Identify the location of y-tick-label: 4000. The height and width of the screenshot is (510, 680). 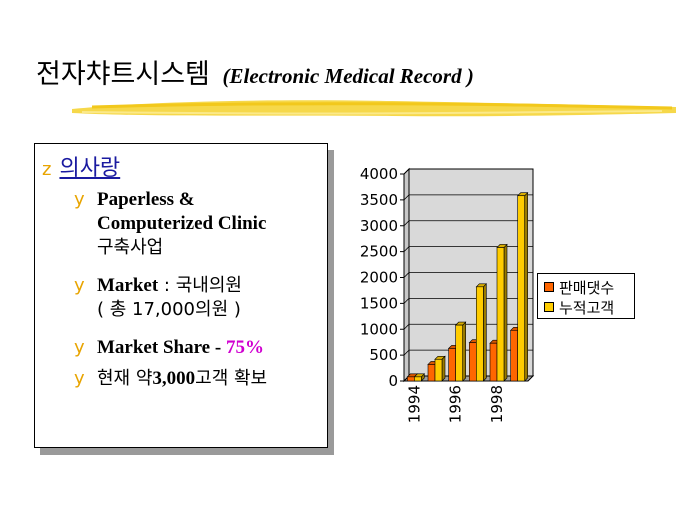
(379, 174).